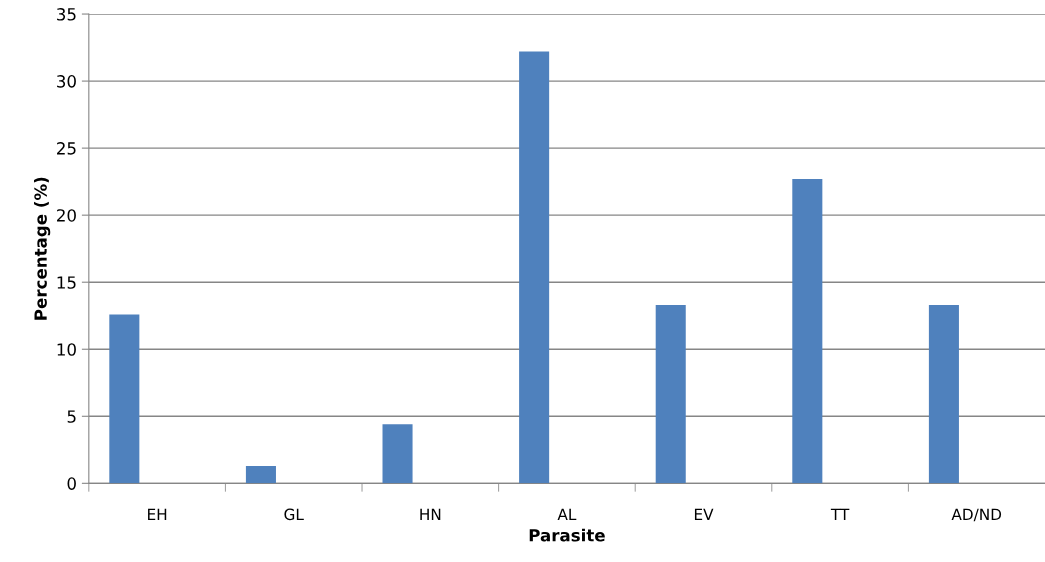  What do you see at coordinates (704, 514) in the screenshot?
I see `x-tick-label: EV` at bounding box center [704, 514].